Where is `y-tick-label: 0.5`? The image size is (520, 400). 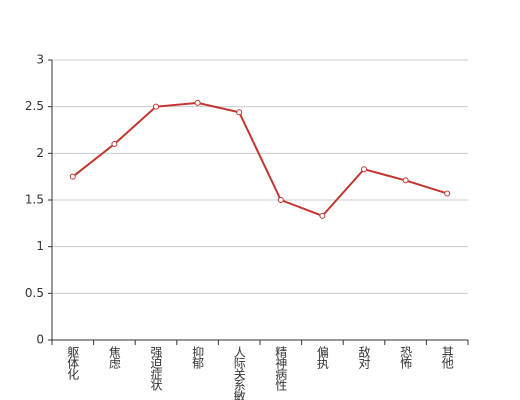 y-tick-label: 0.5 is located at coordinates (34, 293).